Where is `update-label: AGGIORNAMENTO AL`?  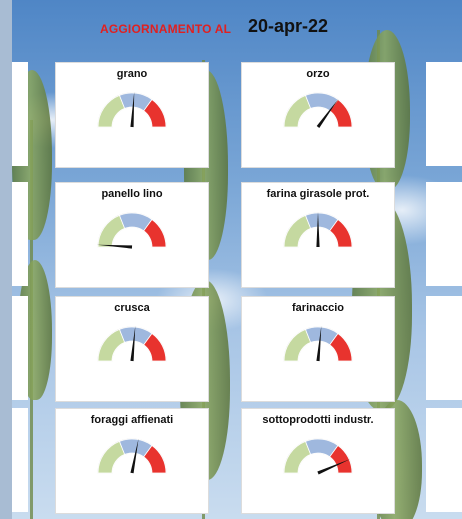
update-label: AGGIORNAMENTO AL is located at coordinates (166, 29).